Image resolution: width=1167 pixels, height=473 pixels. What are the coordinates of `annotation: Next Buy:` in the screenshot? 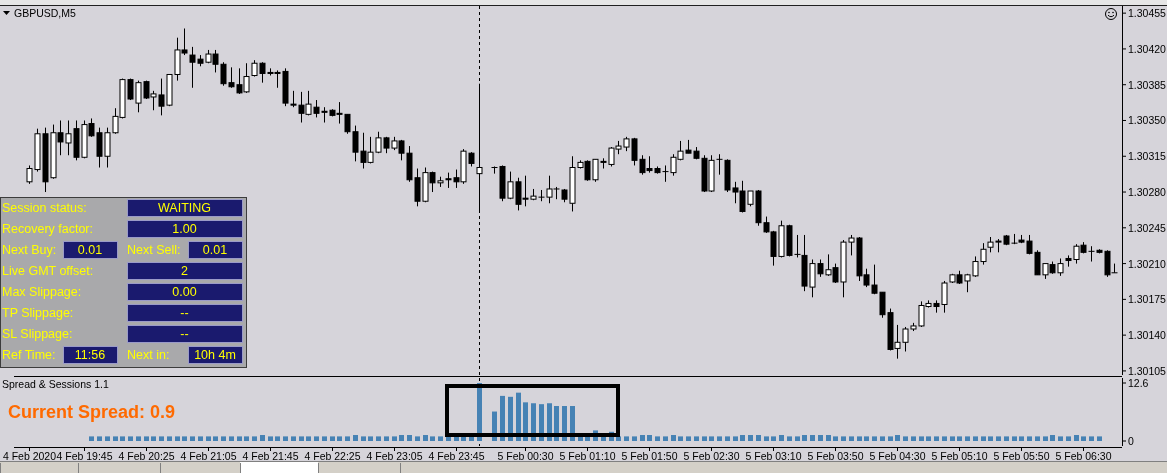 It's located at (29, 250).